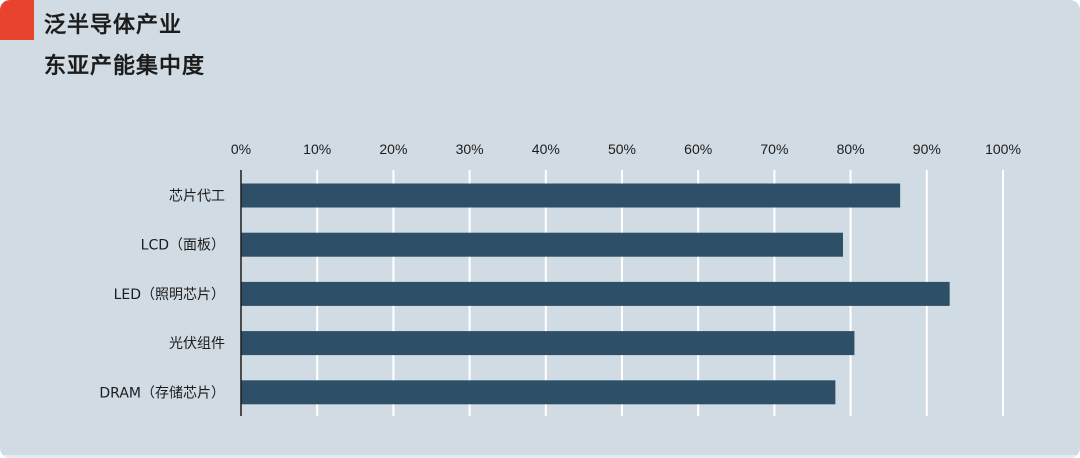 The height and width of the screenshot is (458, 1080). Describe the element at coordinates (183, 246) in the screenshot. I see `category-label: LCD（面板）` at that location.